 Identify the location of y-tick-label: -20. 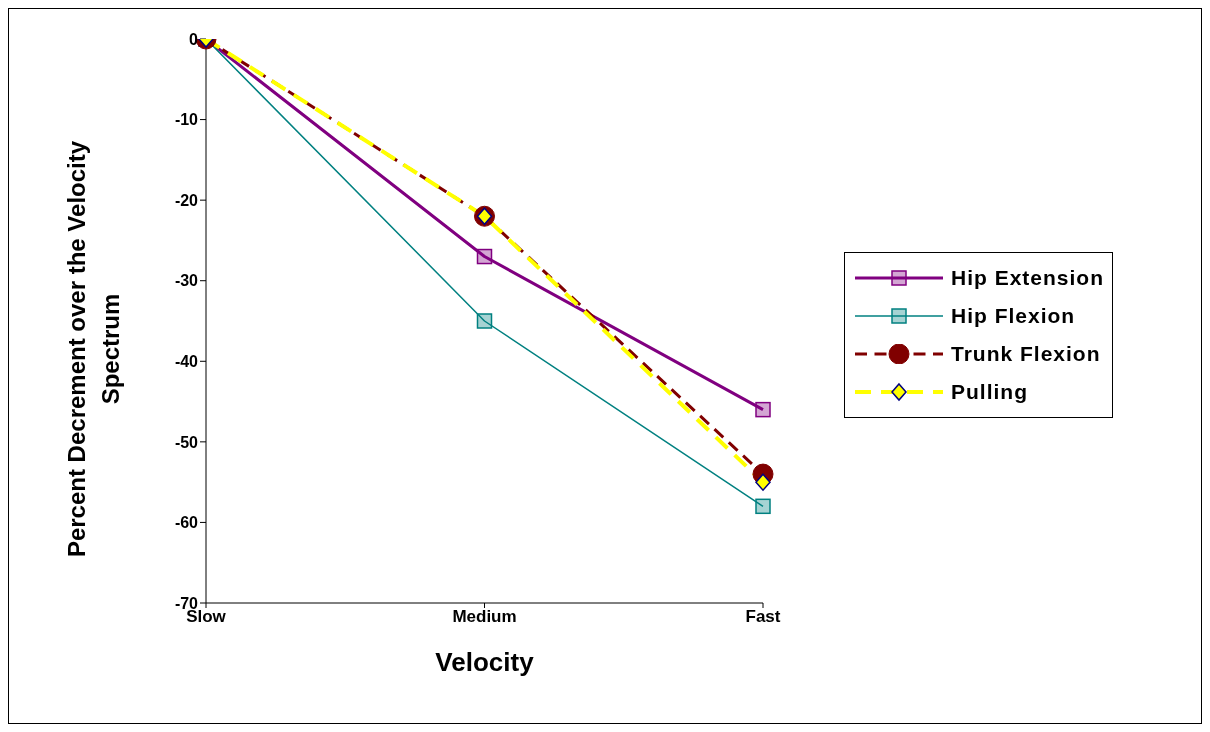
(186, 200).